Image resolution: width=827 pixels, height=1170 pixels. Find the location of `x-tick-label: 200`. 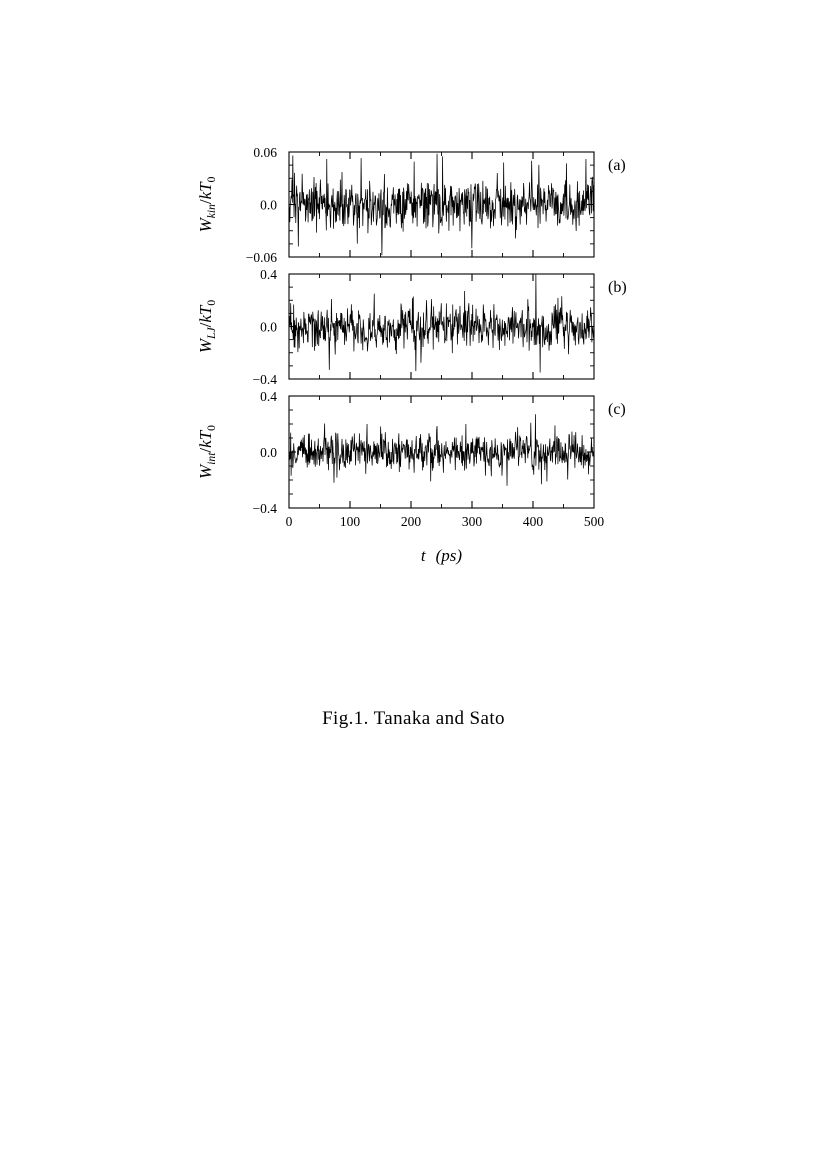

x-tick-label: 200 is located at coordinates (411, 521).